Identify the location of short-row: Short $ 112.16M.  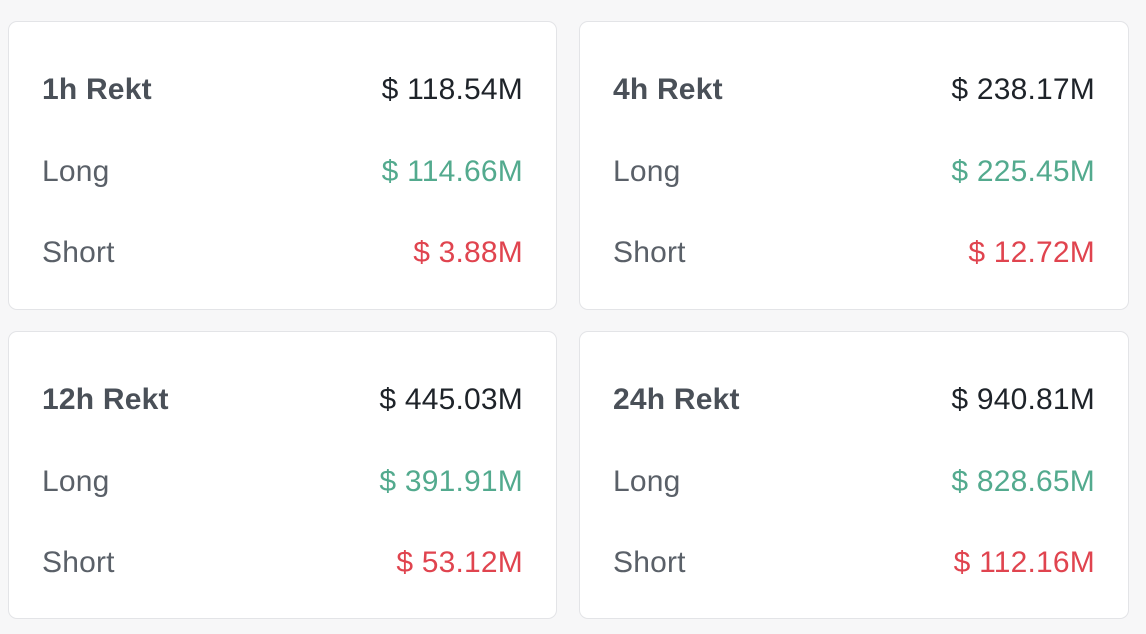
(854, 563).